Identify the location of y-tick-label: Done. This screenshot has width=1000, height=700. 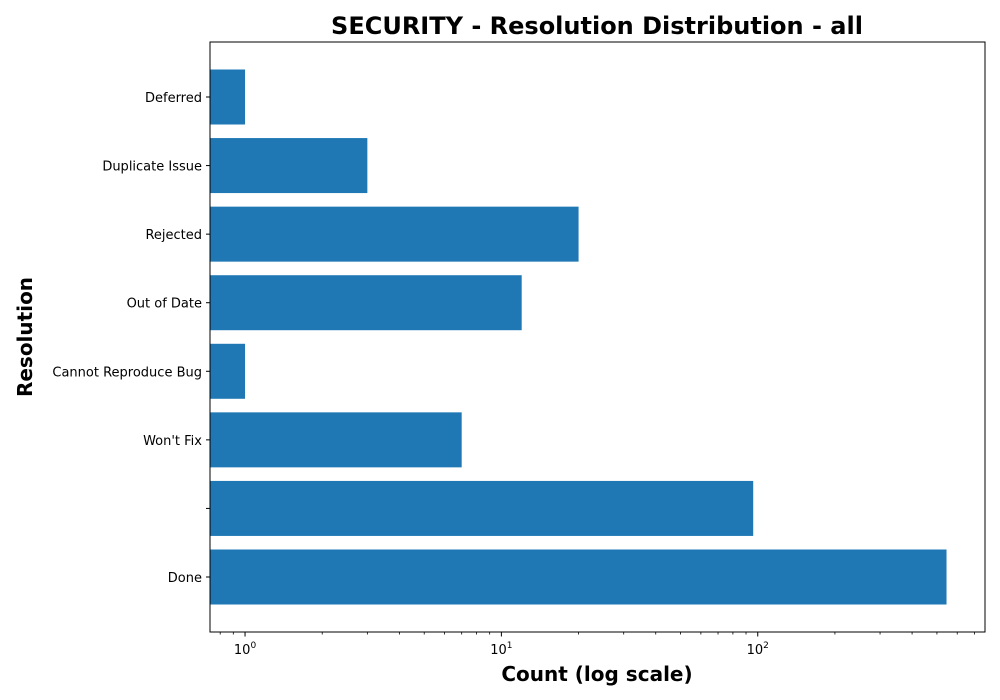
(185, 578).